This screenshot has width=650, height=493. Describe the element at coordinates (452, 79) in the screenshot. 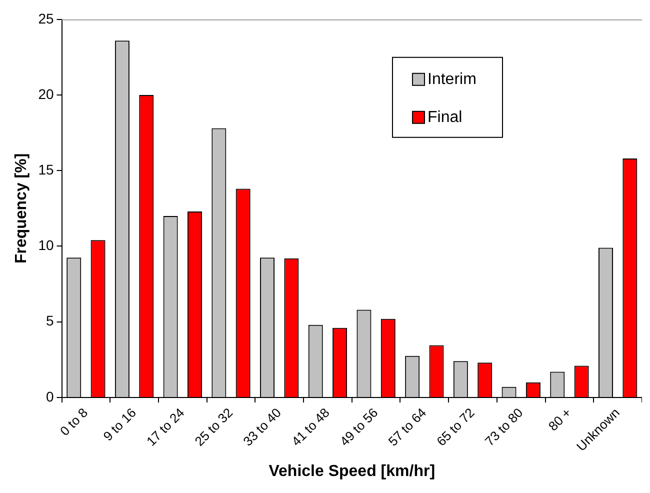

I see `legend-label: Interim` at that location.